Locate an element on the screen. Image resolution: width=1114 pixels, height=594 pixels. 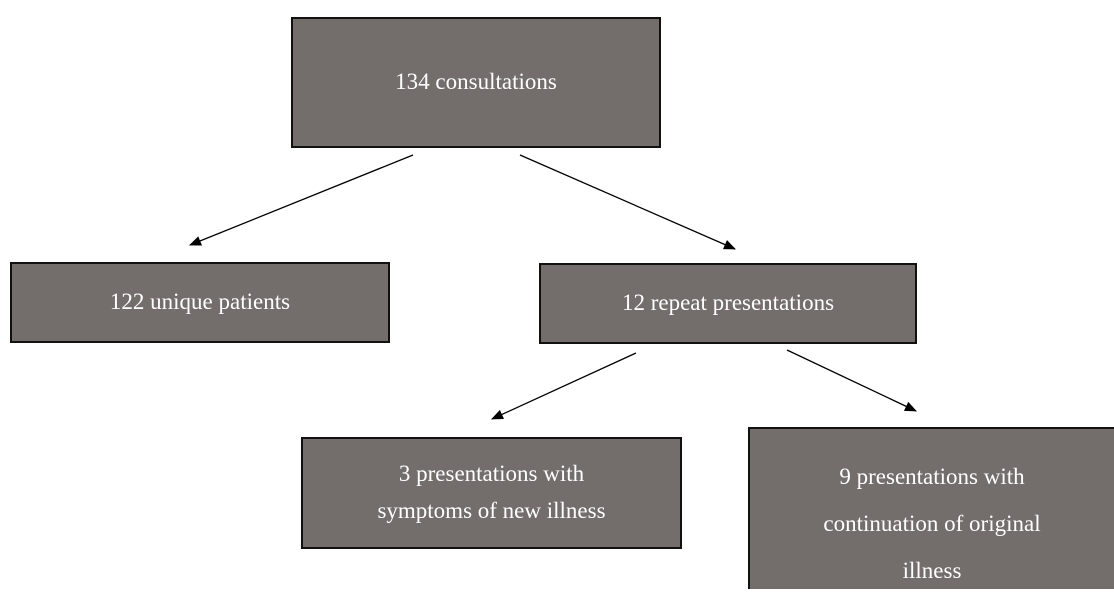
node-label: 3 presentations with is located at coordinates (491, 474).